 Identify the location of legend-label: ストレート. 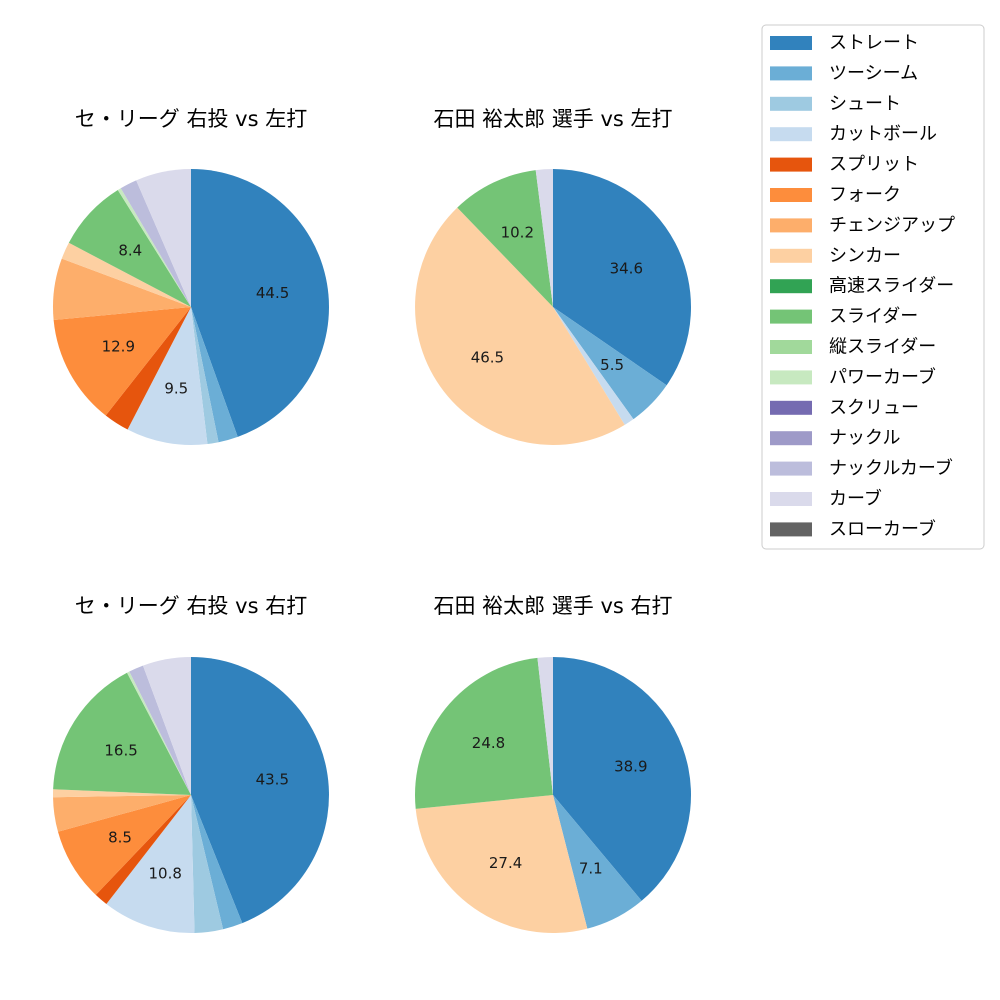
(874, 43).